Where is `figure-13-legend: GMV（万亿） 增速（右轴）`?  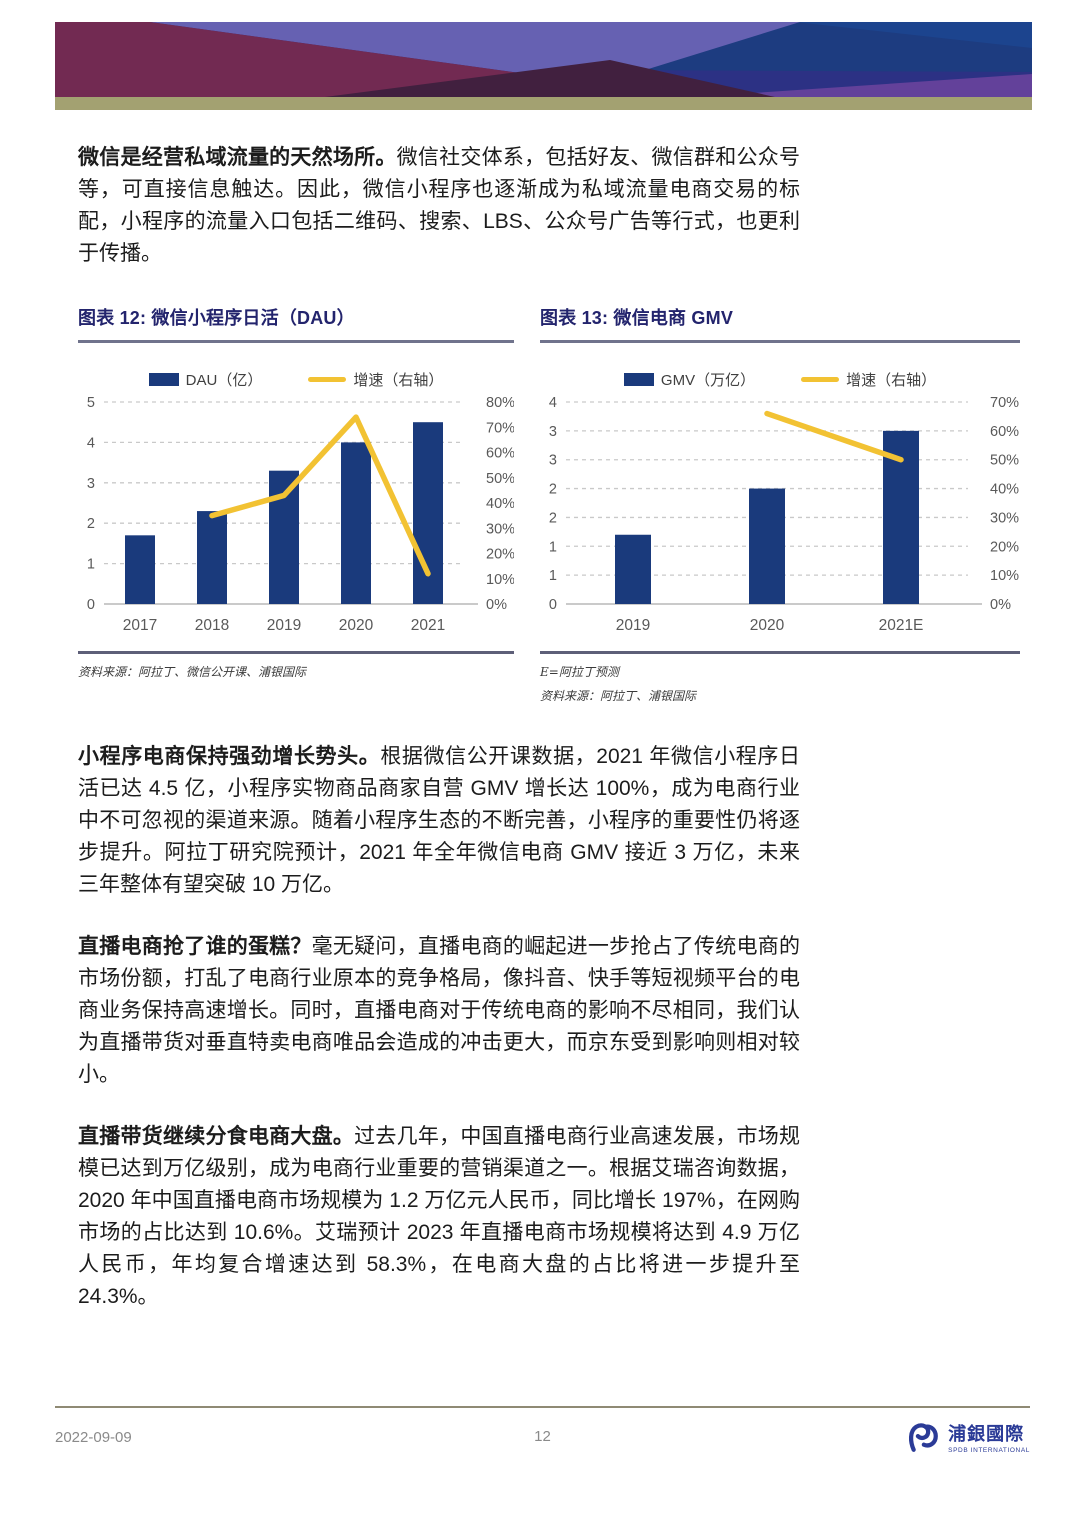
figure-13-legend: GMV（万亿） 增速（右轴） is located at coordinates (780, 379).